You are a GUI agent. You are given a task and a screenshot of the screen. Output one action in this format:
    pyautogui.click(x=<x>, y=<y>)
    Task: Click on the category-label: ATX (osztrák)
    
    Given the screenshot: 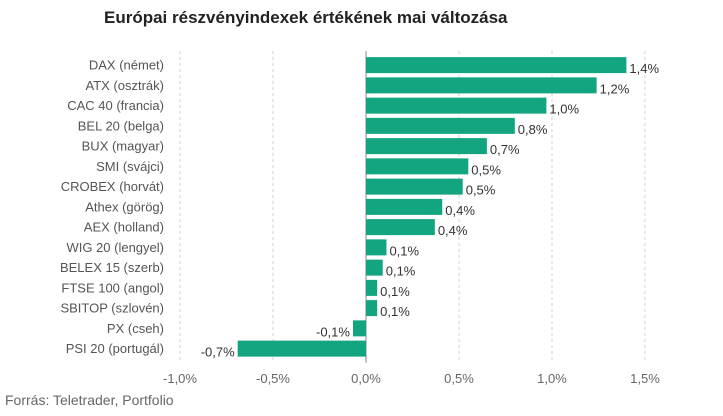 What is the action you would take?
    pyautogui.click(x=125, y=85)
    